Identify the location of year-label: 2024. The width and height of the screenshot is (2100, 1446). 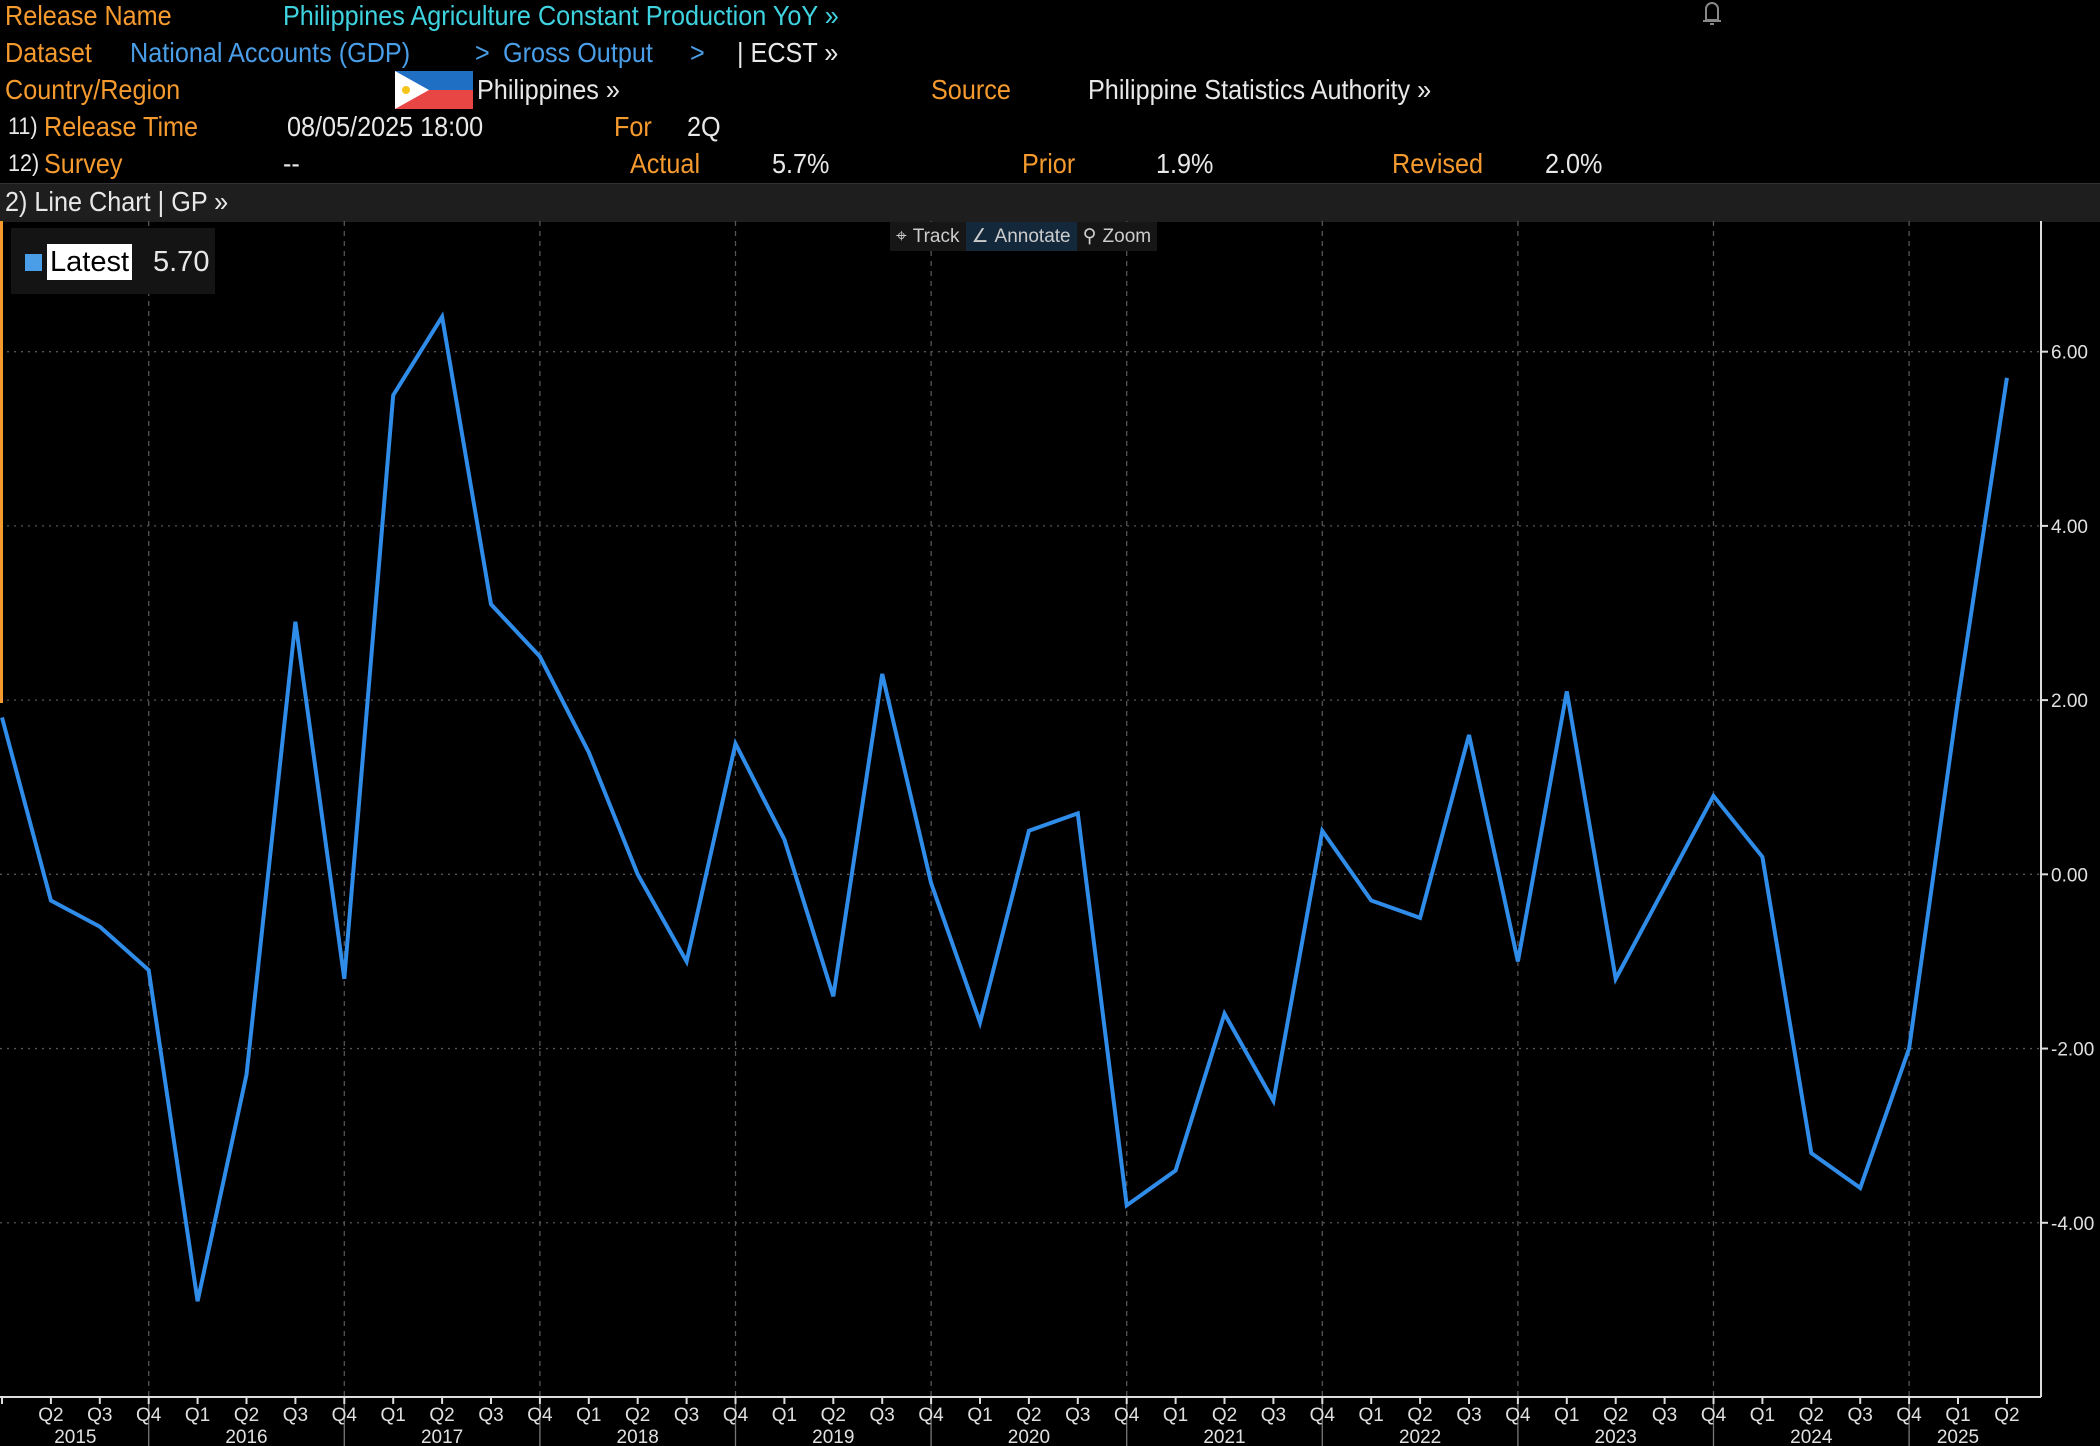
(1811, 1436).